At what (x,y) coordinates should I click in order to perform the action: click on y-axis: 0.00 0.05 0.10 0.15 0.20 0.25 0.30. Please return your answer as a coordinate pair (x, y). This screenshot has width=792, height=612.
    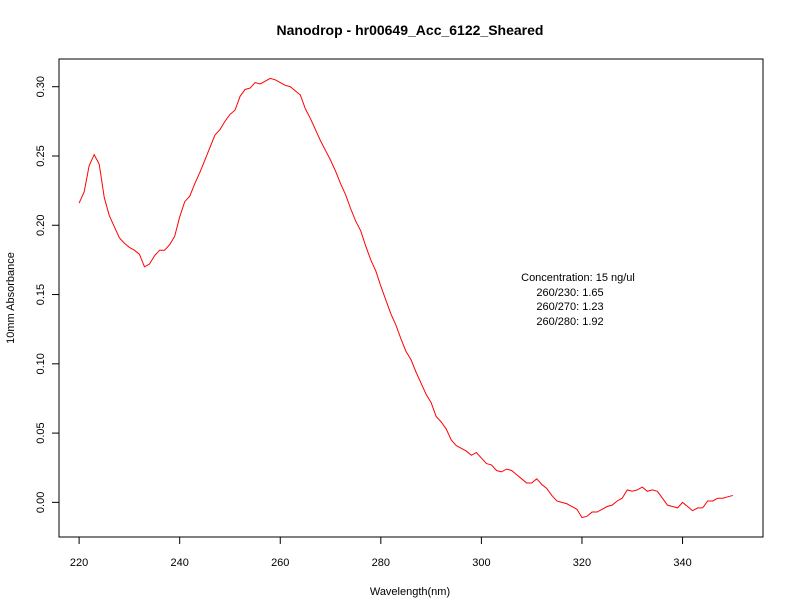
    Looking at the image, I should click on (47, 294).